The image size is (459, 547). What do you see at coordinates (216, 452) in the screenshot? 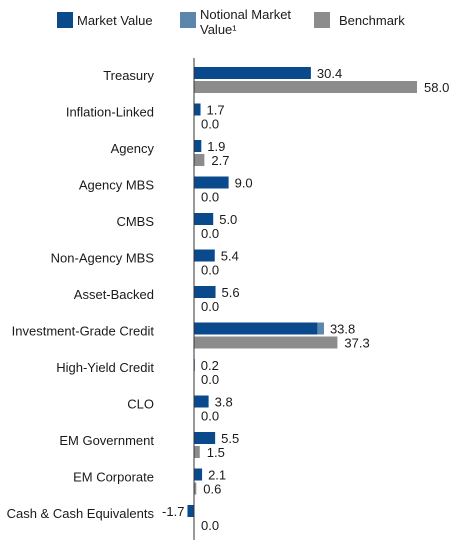
I see `data-label-benchmark: 1.5` at bounding box center [216, 452].